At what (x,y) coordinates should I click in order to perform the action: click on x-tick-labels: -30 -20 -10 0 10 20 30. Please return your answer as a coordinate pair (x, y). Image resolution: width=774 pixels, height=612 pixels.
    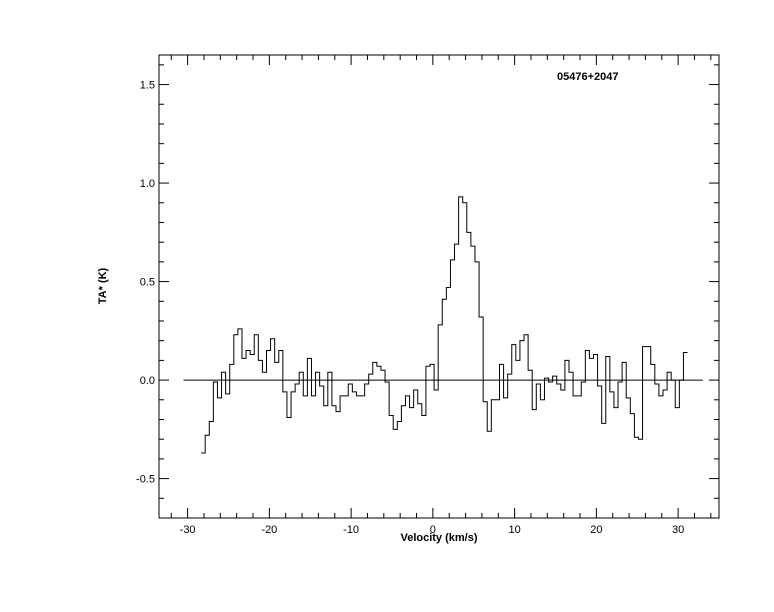
    Looking at the image, I should click on (432, 530).